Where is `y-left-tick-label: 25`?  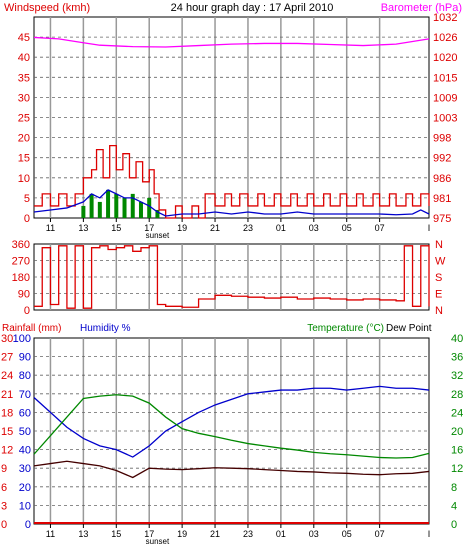 y-left-tick-label: 25 is located at coordinates (24, 119).